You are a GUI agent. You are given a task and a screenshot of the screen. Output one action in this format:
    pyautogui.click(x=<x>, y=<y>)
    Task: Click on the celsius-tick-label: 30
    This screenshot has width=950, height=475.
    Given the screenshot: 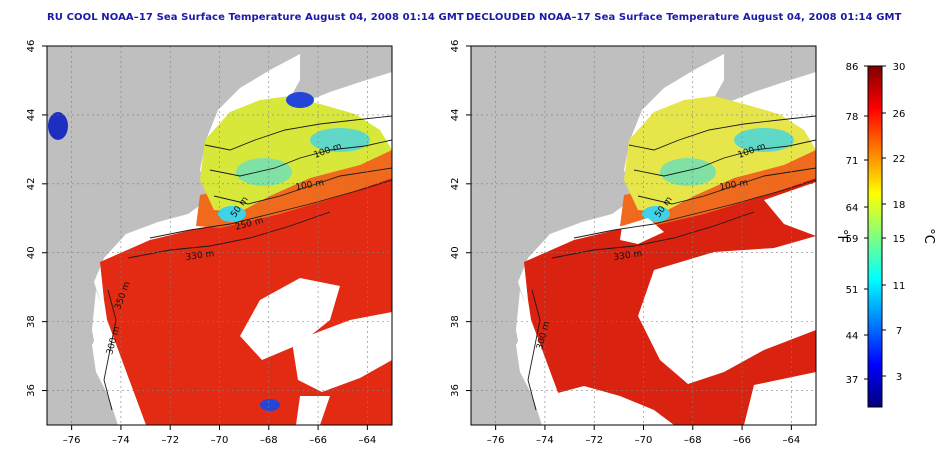 What is the action you would take?
    pyautogui.click(x=899, y=67)
    